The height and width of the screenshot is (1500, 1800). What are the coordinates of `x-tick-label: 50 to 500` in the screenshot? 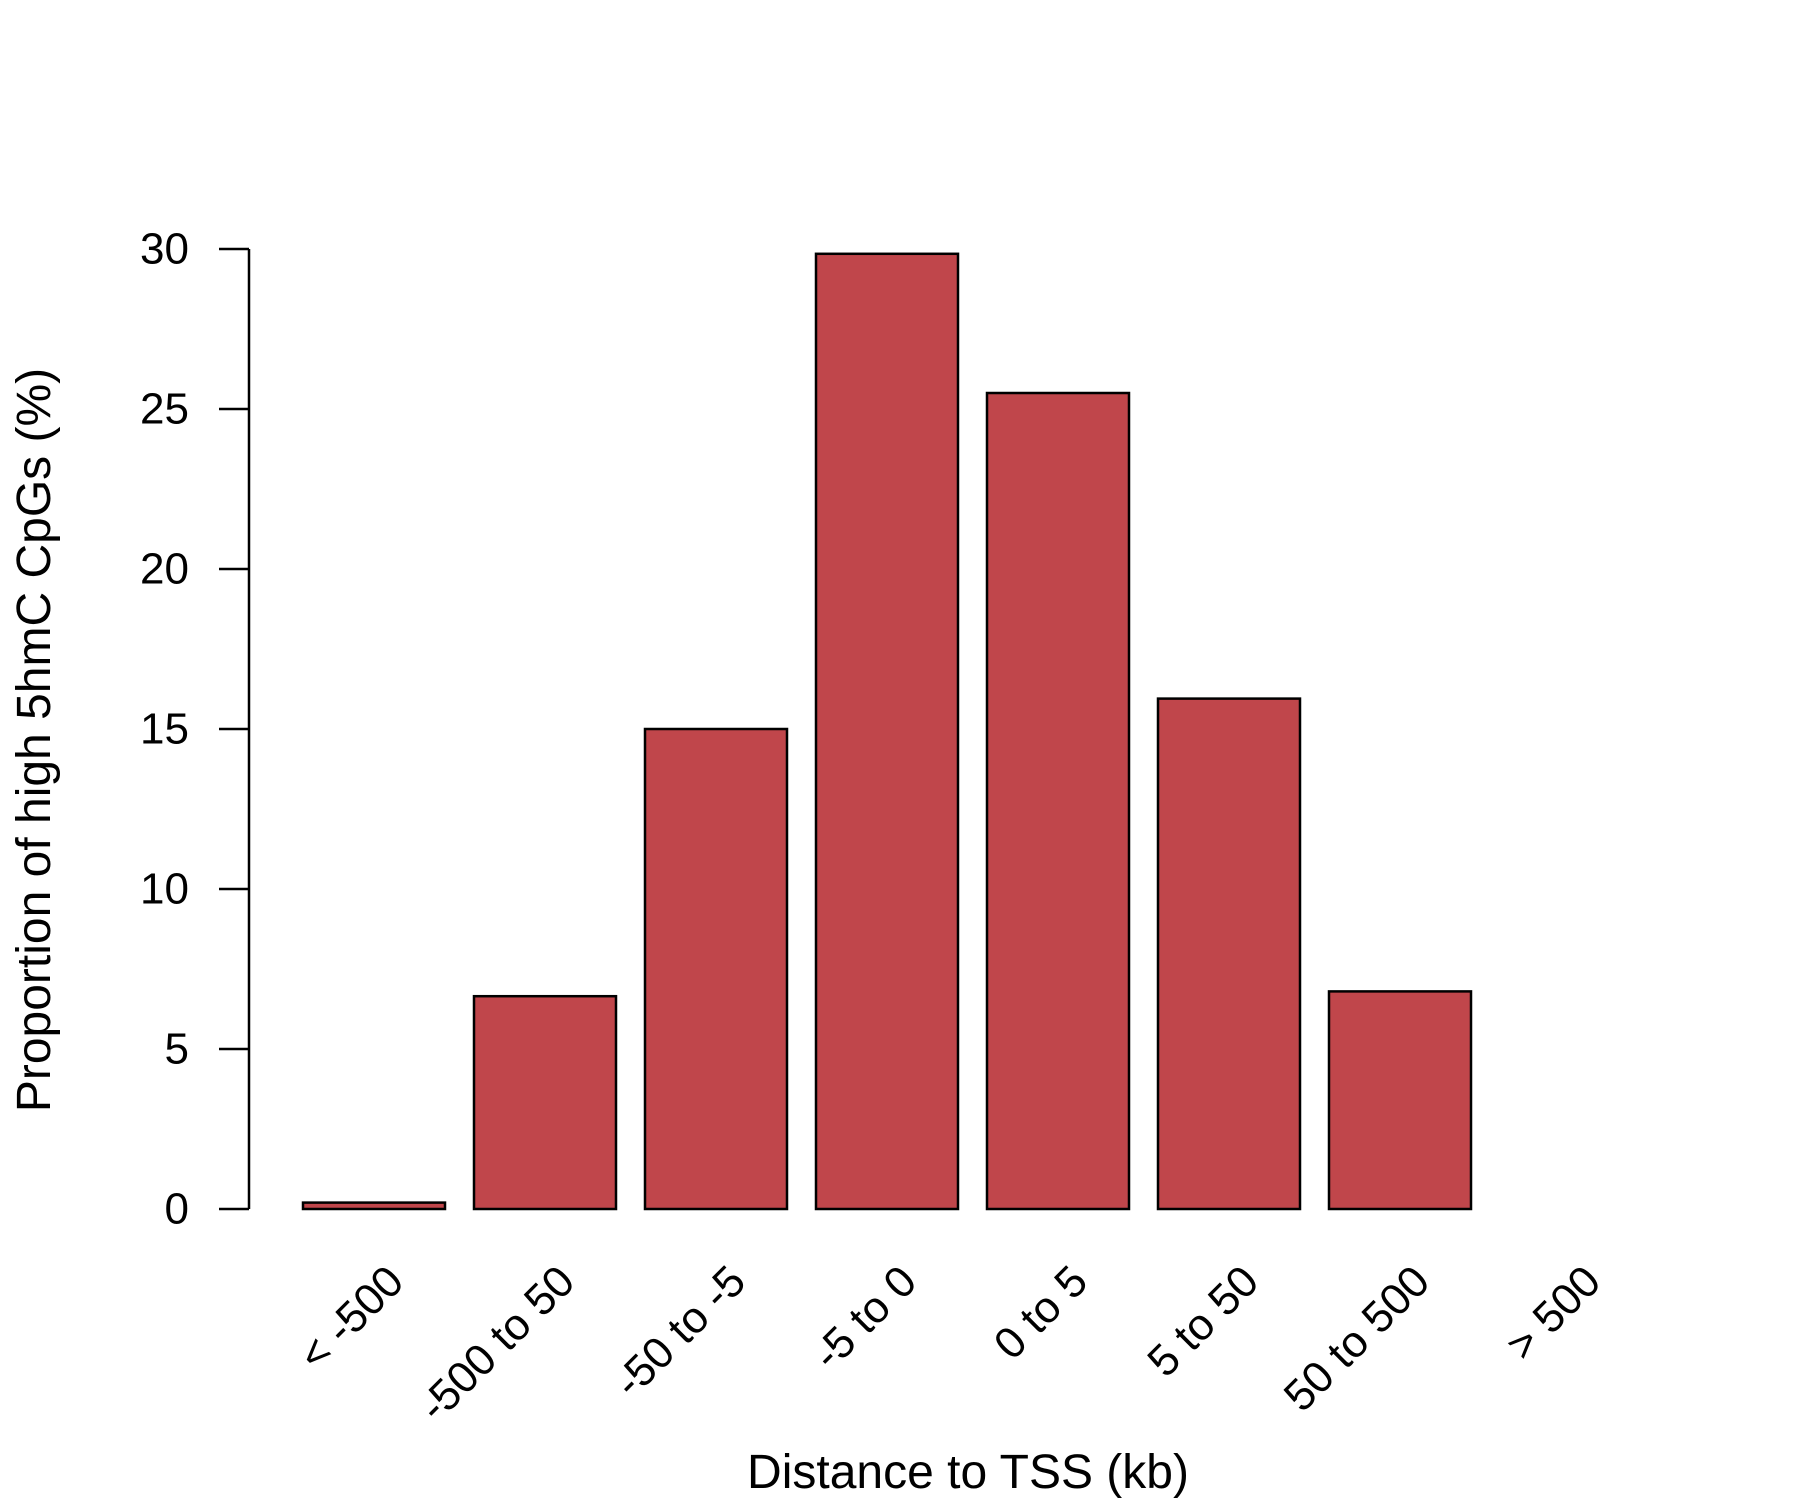 It's located at (1357, 1338).